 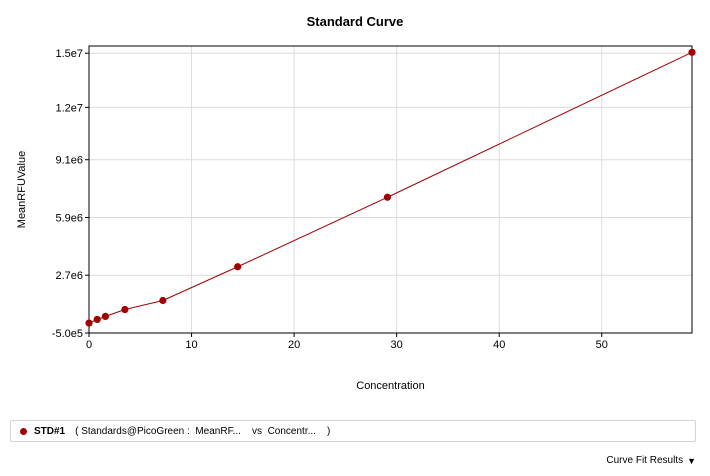 I want to click on x-tick-label: 30, so click(x=397, y=345).